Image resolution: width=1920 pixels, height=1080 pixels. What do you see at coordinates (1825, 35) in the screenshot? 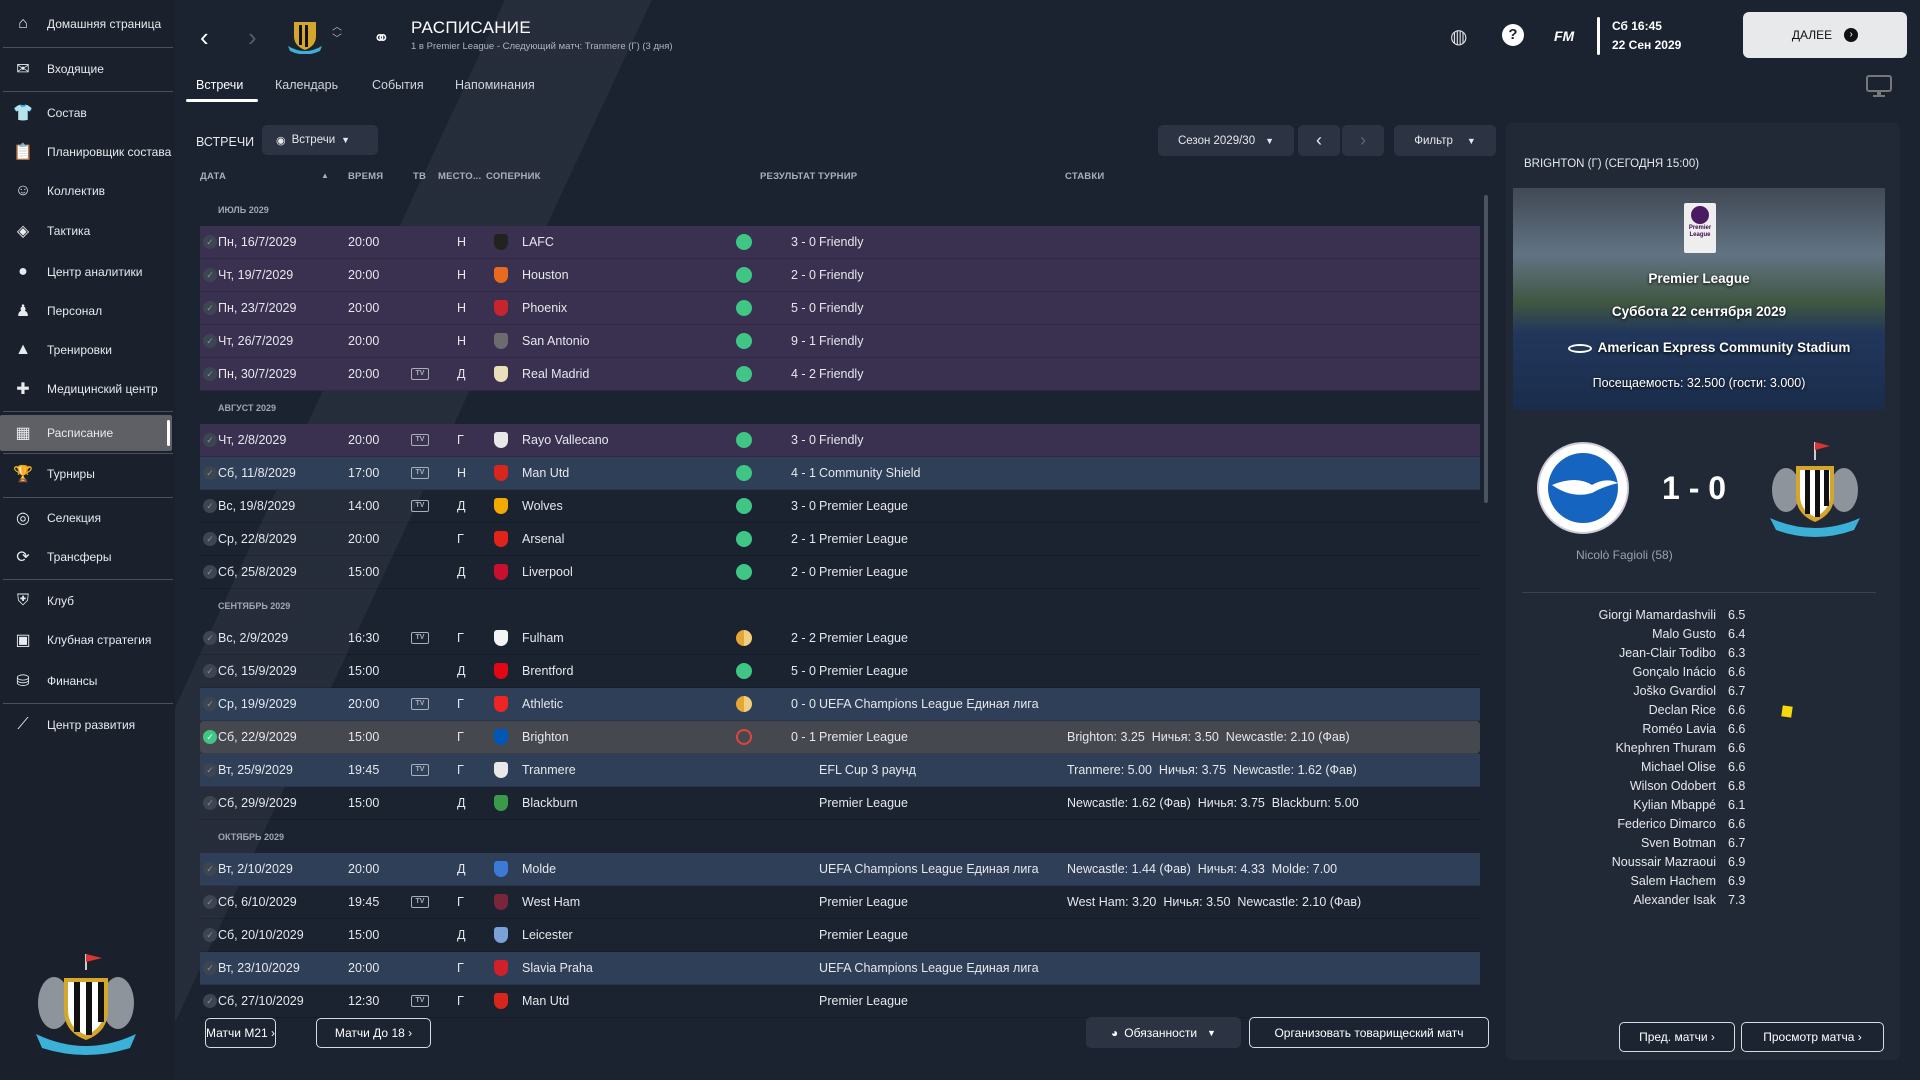
I see `continue-button: ДАЛЕЕ ›` at bounding box center [1825, 35].